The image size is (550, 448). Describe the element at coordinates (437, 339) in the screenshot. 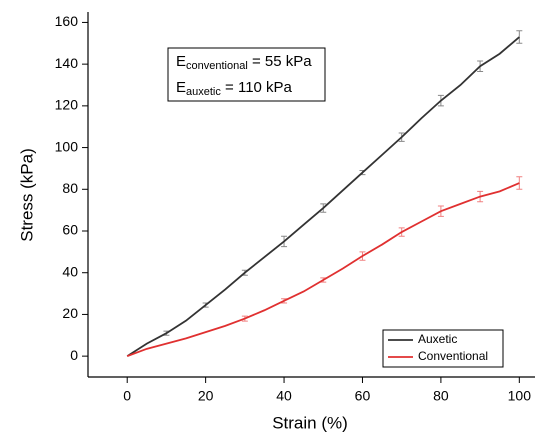

I see `legend-label: Auxetic` at that location.